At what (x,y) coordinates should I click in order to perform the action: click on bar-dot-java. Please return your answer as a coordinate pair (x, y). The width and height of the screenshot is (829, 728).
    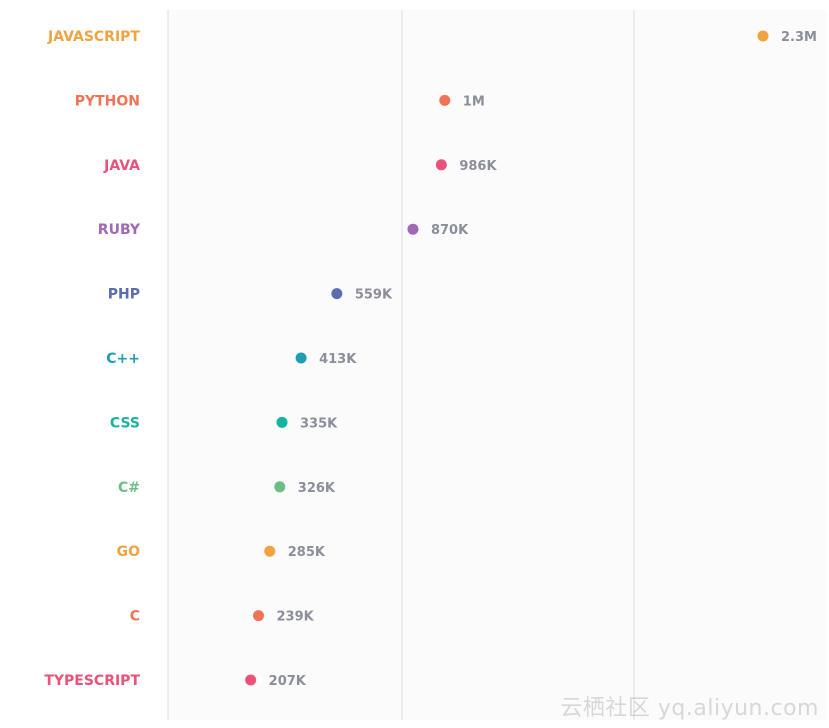
    Looking at the image, I should click on (441, 165).